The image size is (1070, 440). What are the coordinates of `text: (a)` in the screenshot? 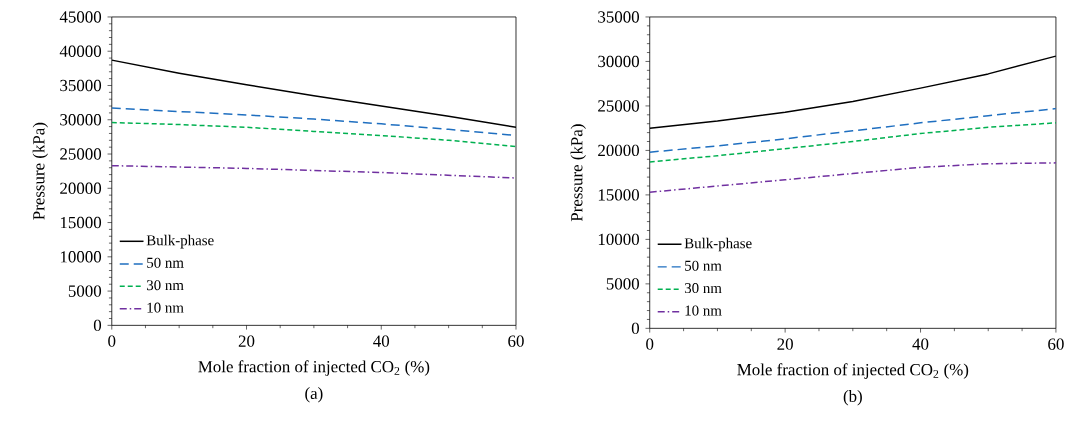 It's located at (314, 395).